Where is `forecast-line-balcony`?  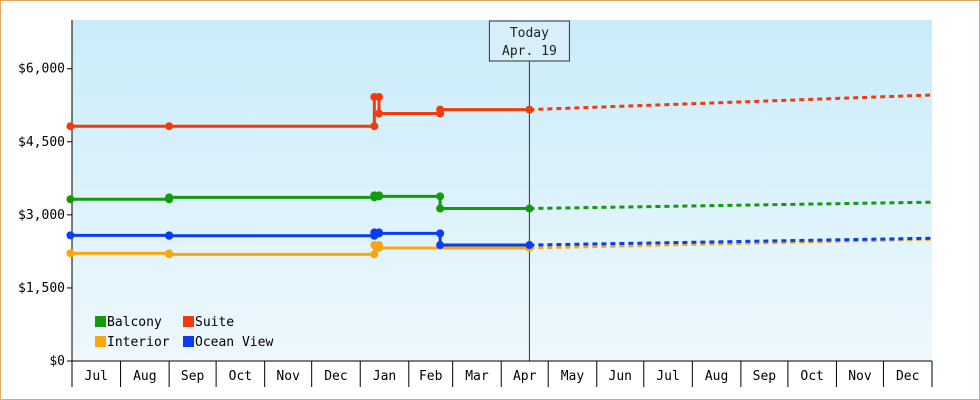 forecast-line-balcony is located at coordinates (730, 205).